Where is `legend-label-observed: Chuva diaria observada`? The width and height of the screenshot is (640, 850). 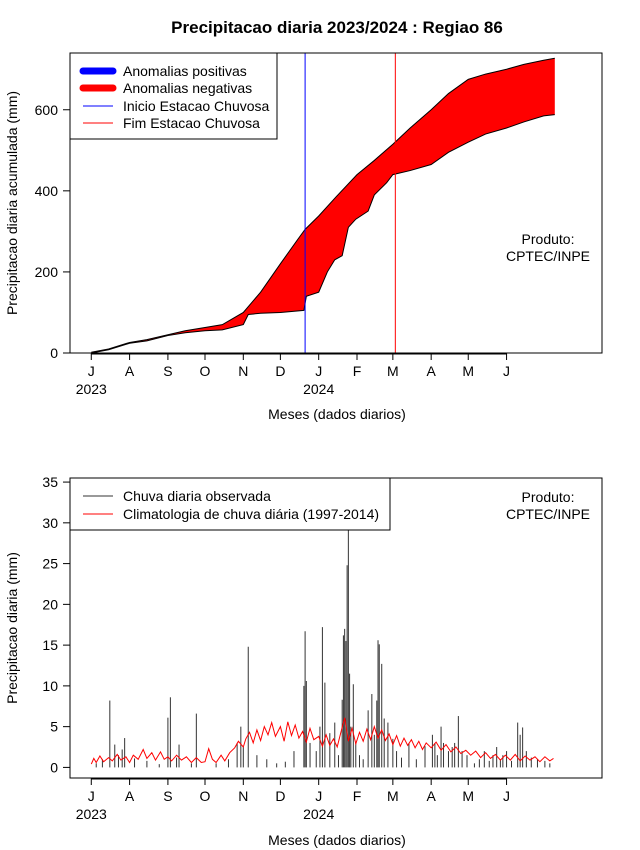 legend-label-observed: Chuva diaria observada is located at coordinates (197, 496).